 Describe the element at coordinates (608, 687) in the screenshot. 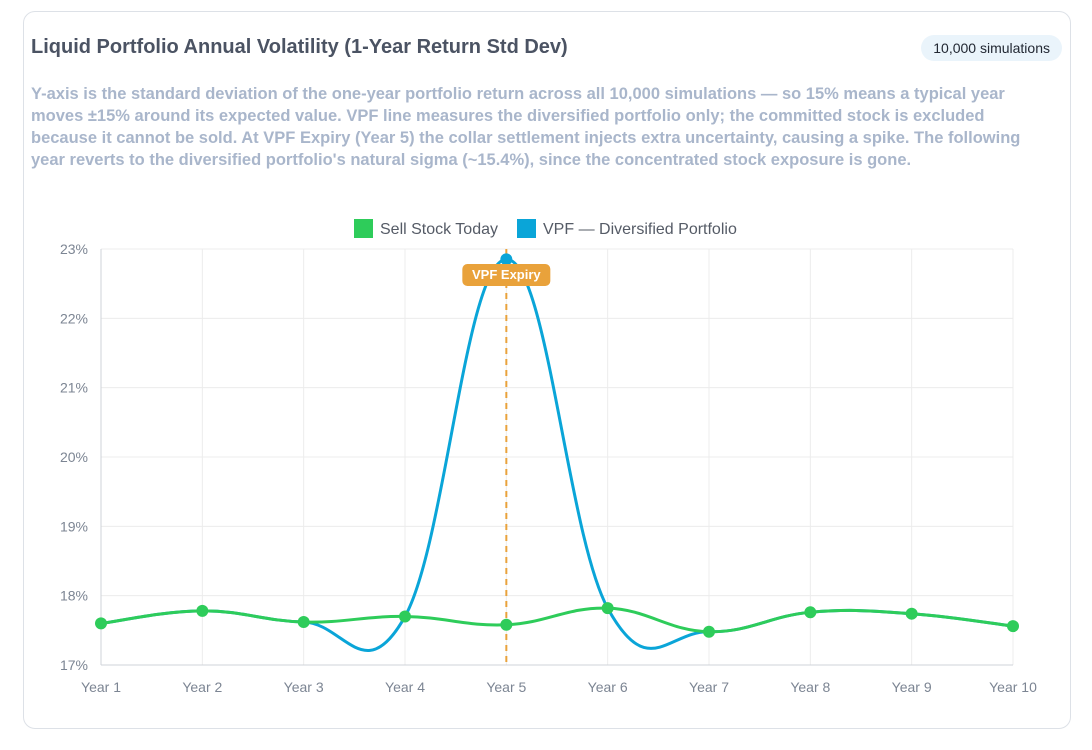

I see `x-tick-label: Year 6` at that location.